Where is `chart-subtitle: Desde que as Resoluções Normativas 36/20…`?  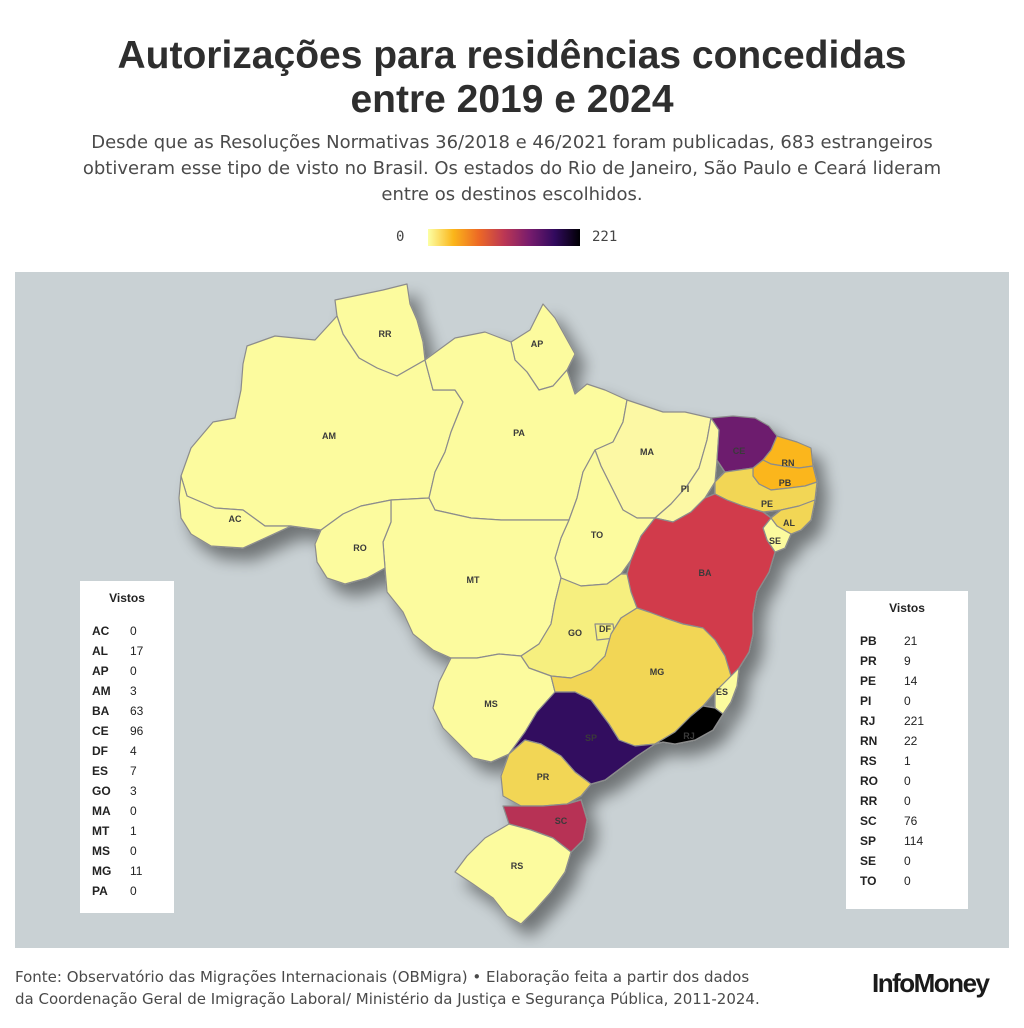
chart-subtitle: Desde que as Resoluções Normativas 36/20… is located at coordinates (512, 169).